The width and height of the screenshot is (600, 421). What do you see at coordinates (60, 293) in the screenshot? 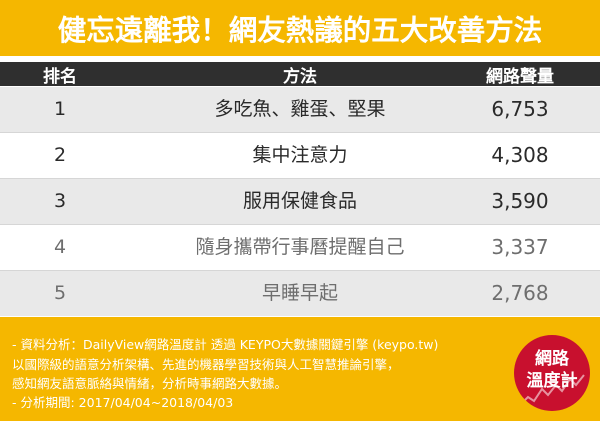
I see `rank-cell: 5` at bounding box center [60, 293].